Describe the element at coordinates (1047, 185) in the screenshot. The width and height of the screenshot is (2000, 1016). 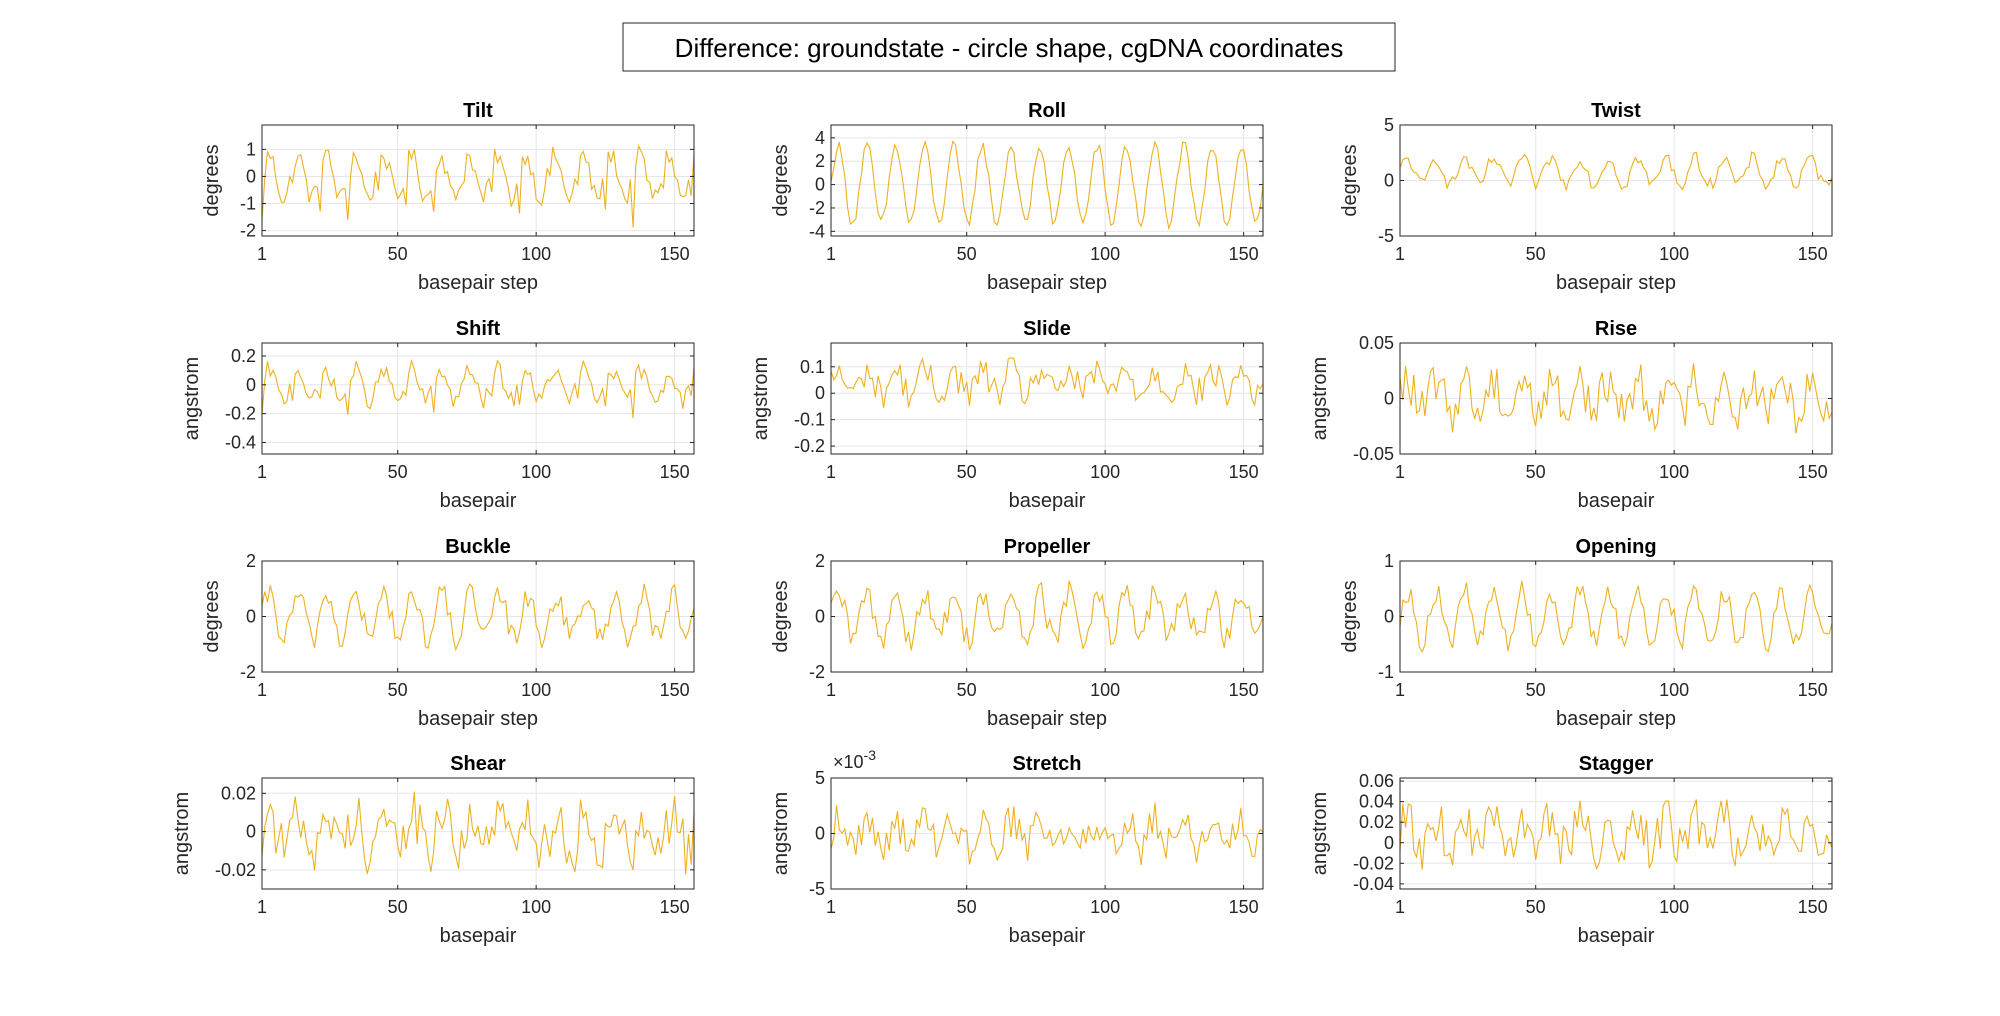
I see `series-line-roll` at that location.